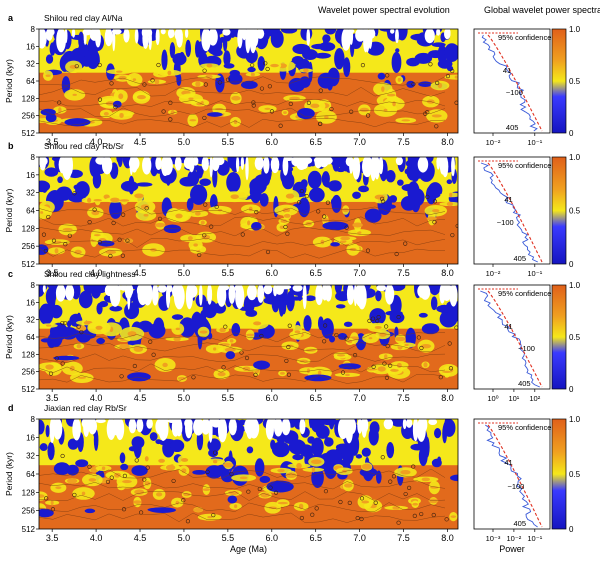 The image size is (600, 562). I want to click on y-tick-label: 8, so click(33, 285).